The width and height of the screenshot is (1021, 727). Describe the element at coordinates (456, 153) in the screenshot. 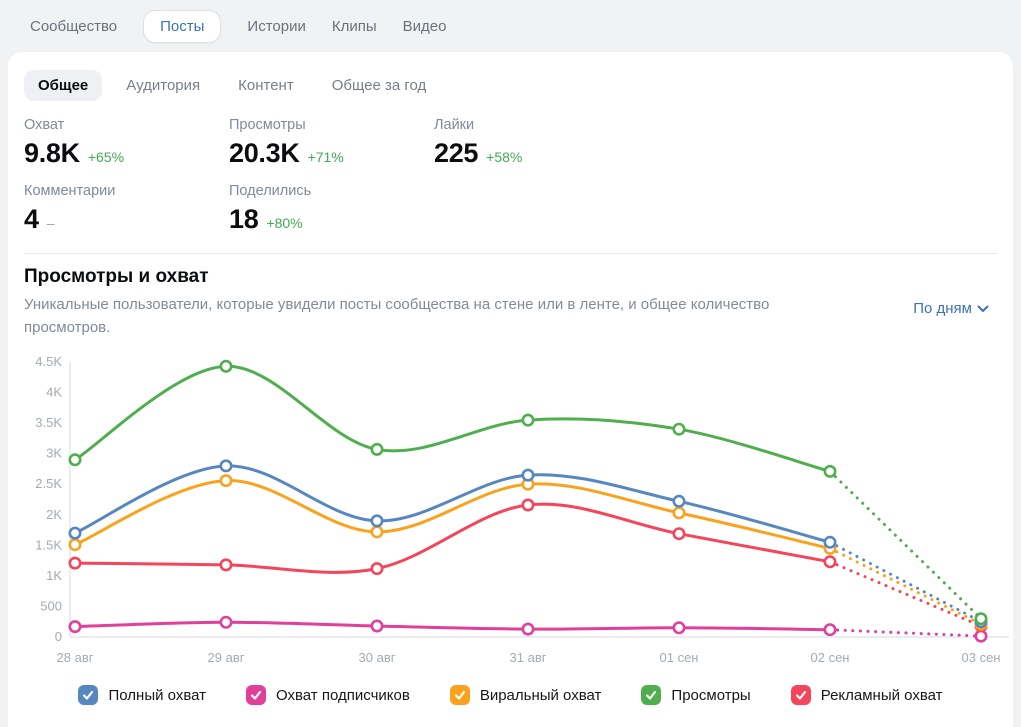

I see `stat-value: 225` at that location.